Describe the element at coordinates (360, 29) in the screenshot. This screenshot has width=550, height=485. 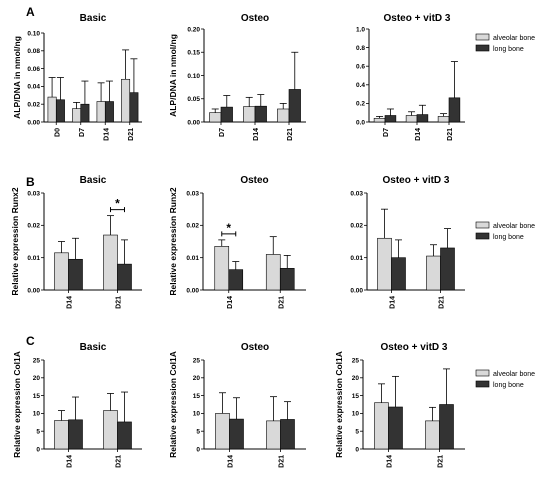
I see `y-tick-label: 1.0` at that location.